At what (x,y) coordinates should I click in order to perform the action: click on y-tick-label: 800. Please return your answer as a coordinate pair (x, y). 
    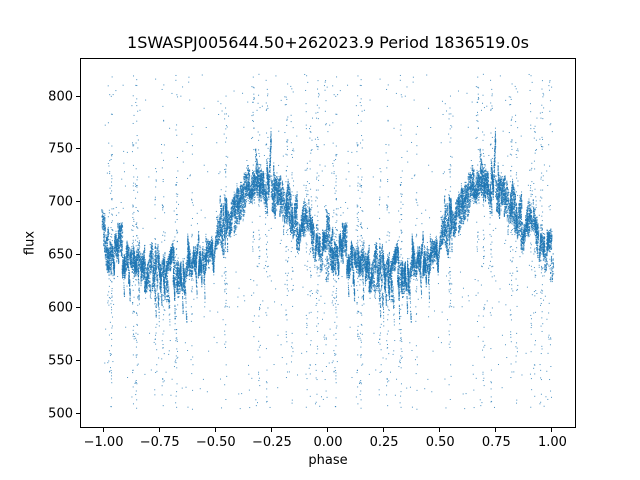
    Looking at the image, I should click on (60, 97).